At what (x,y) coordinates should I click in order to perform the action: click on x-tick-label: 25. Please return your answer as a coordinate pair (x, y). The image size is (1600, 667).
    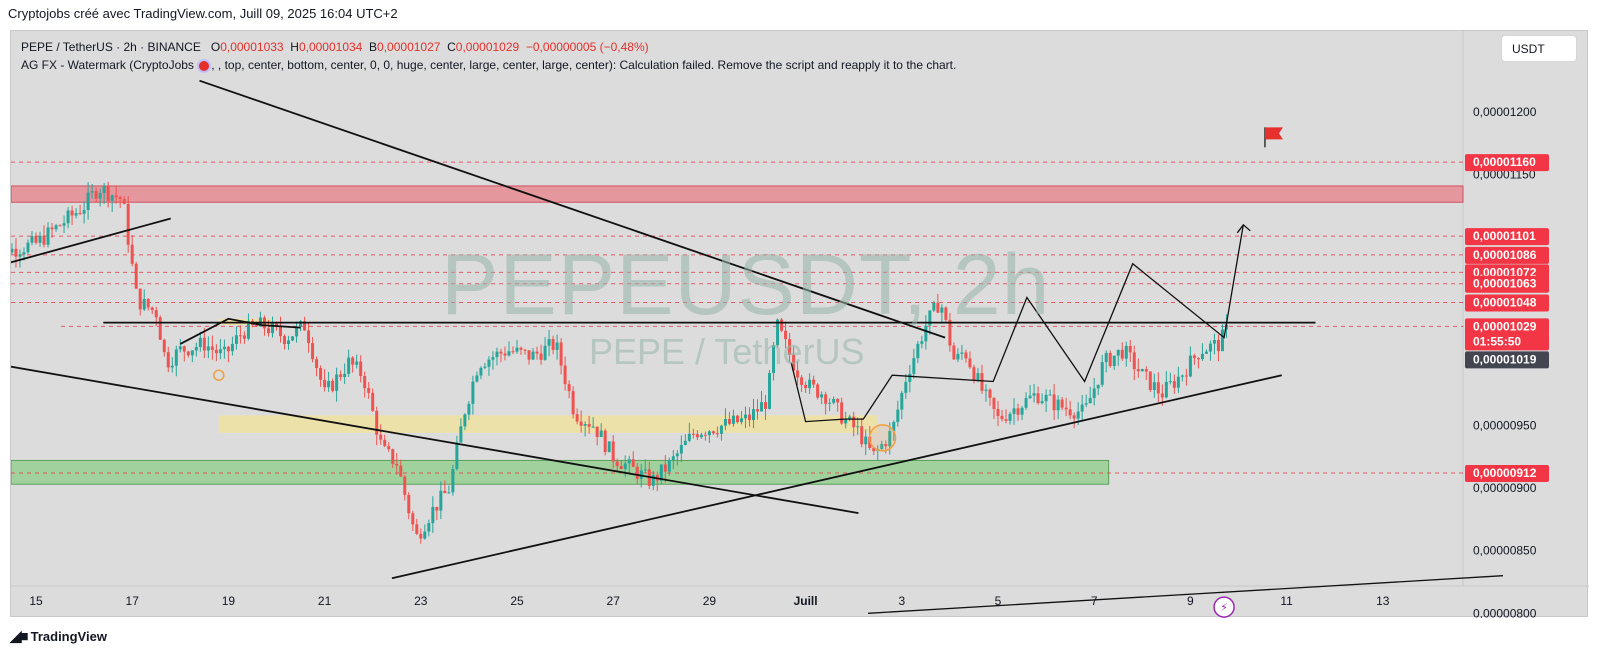
    Looking at the image, I should click on (517, 601).